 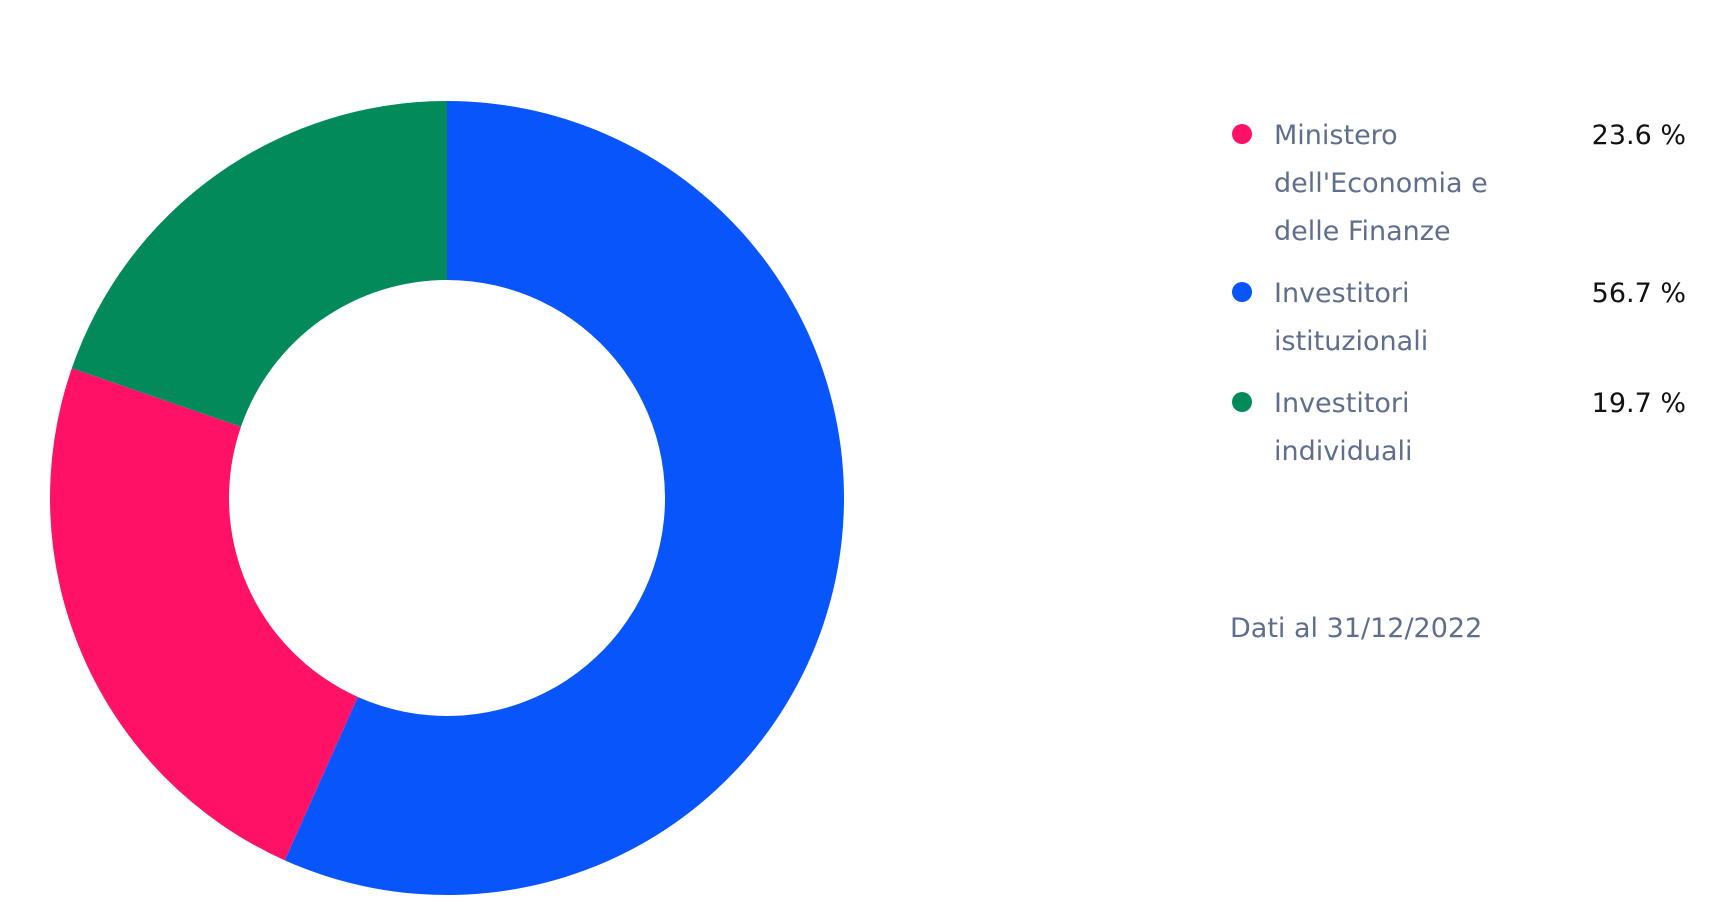 I want to click on legend-item: Investitori individuali 19.7 %, so click(x=1460, y=428).